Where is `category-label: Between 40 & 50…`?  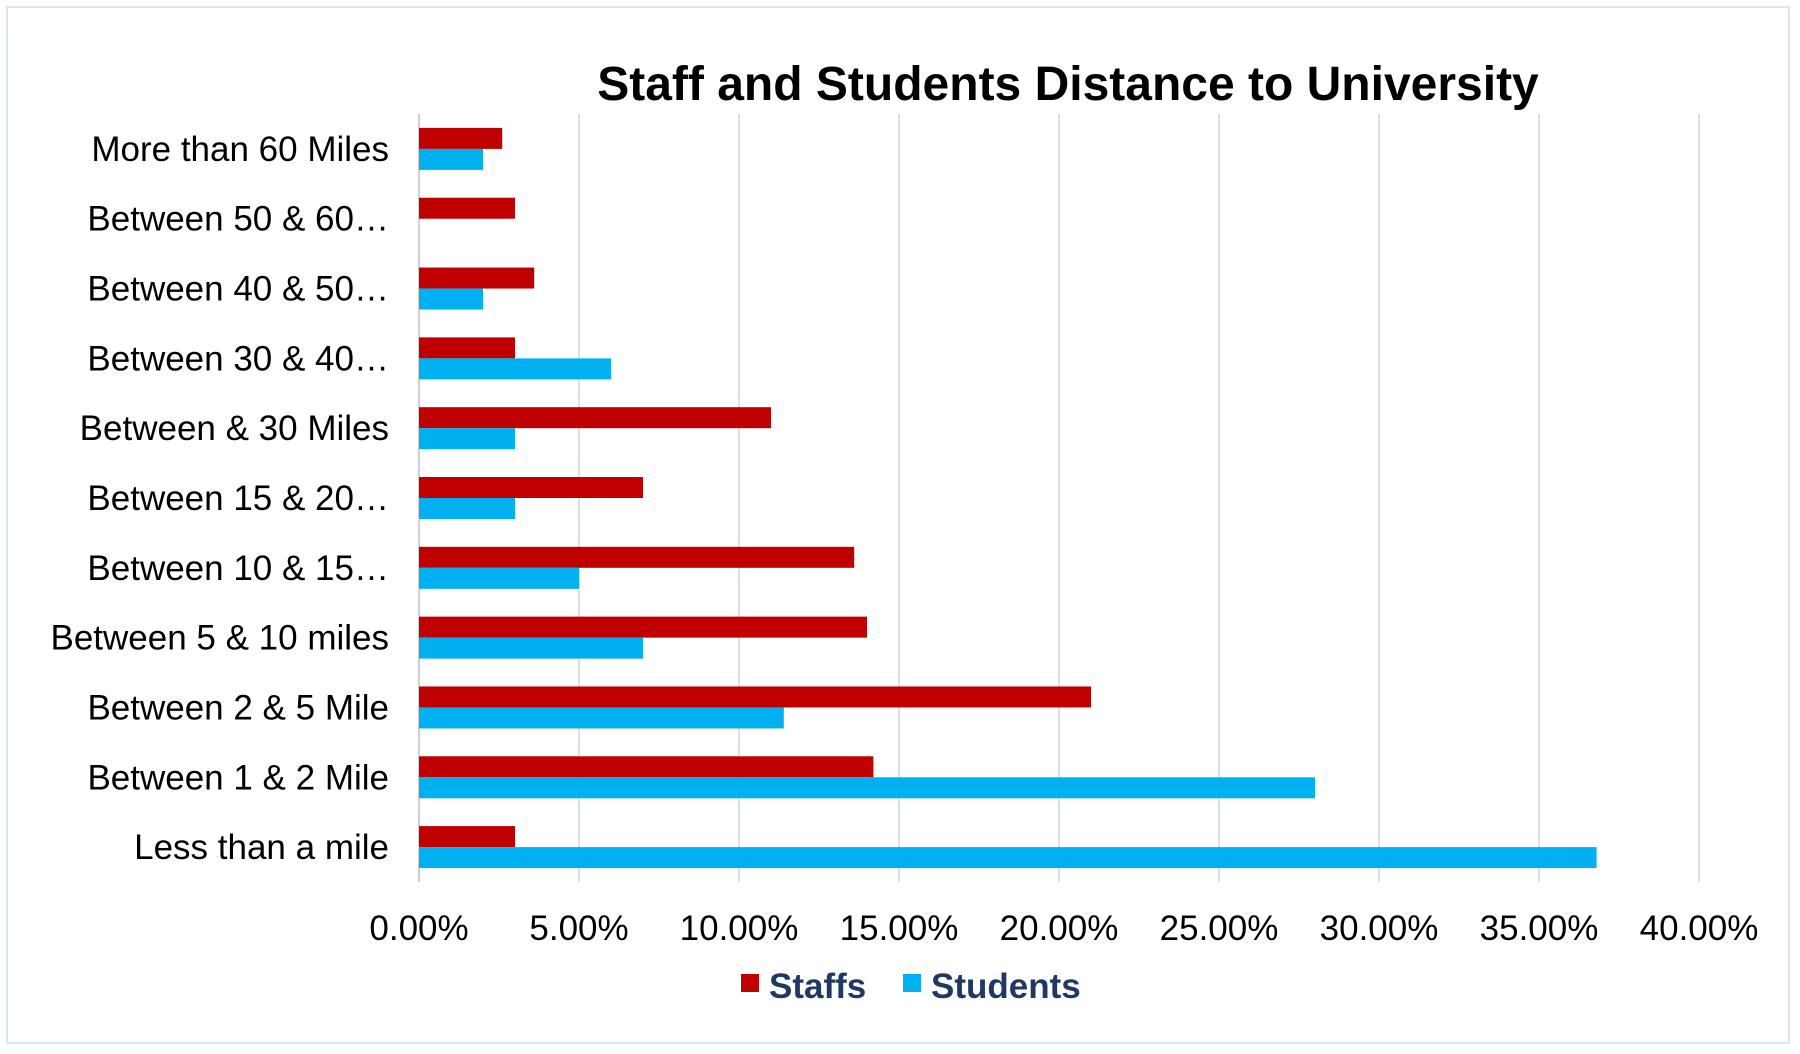
category-label: Between 40 & 50… is located at coordinates (238, 289).